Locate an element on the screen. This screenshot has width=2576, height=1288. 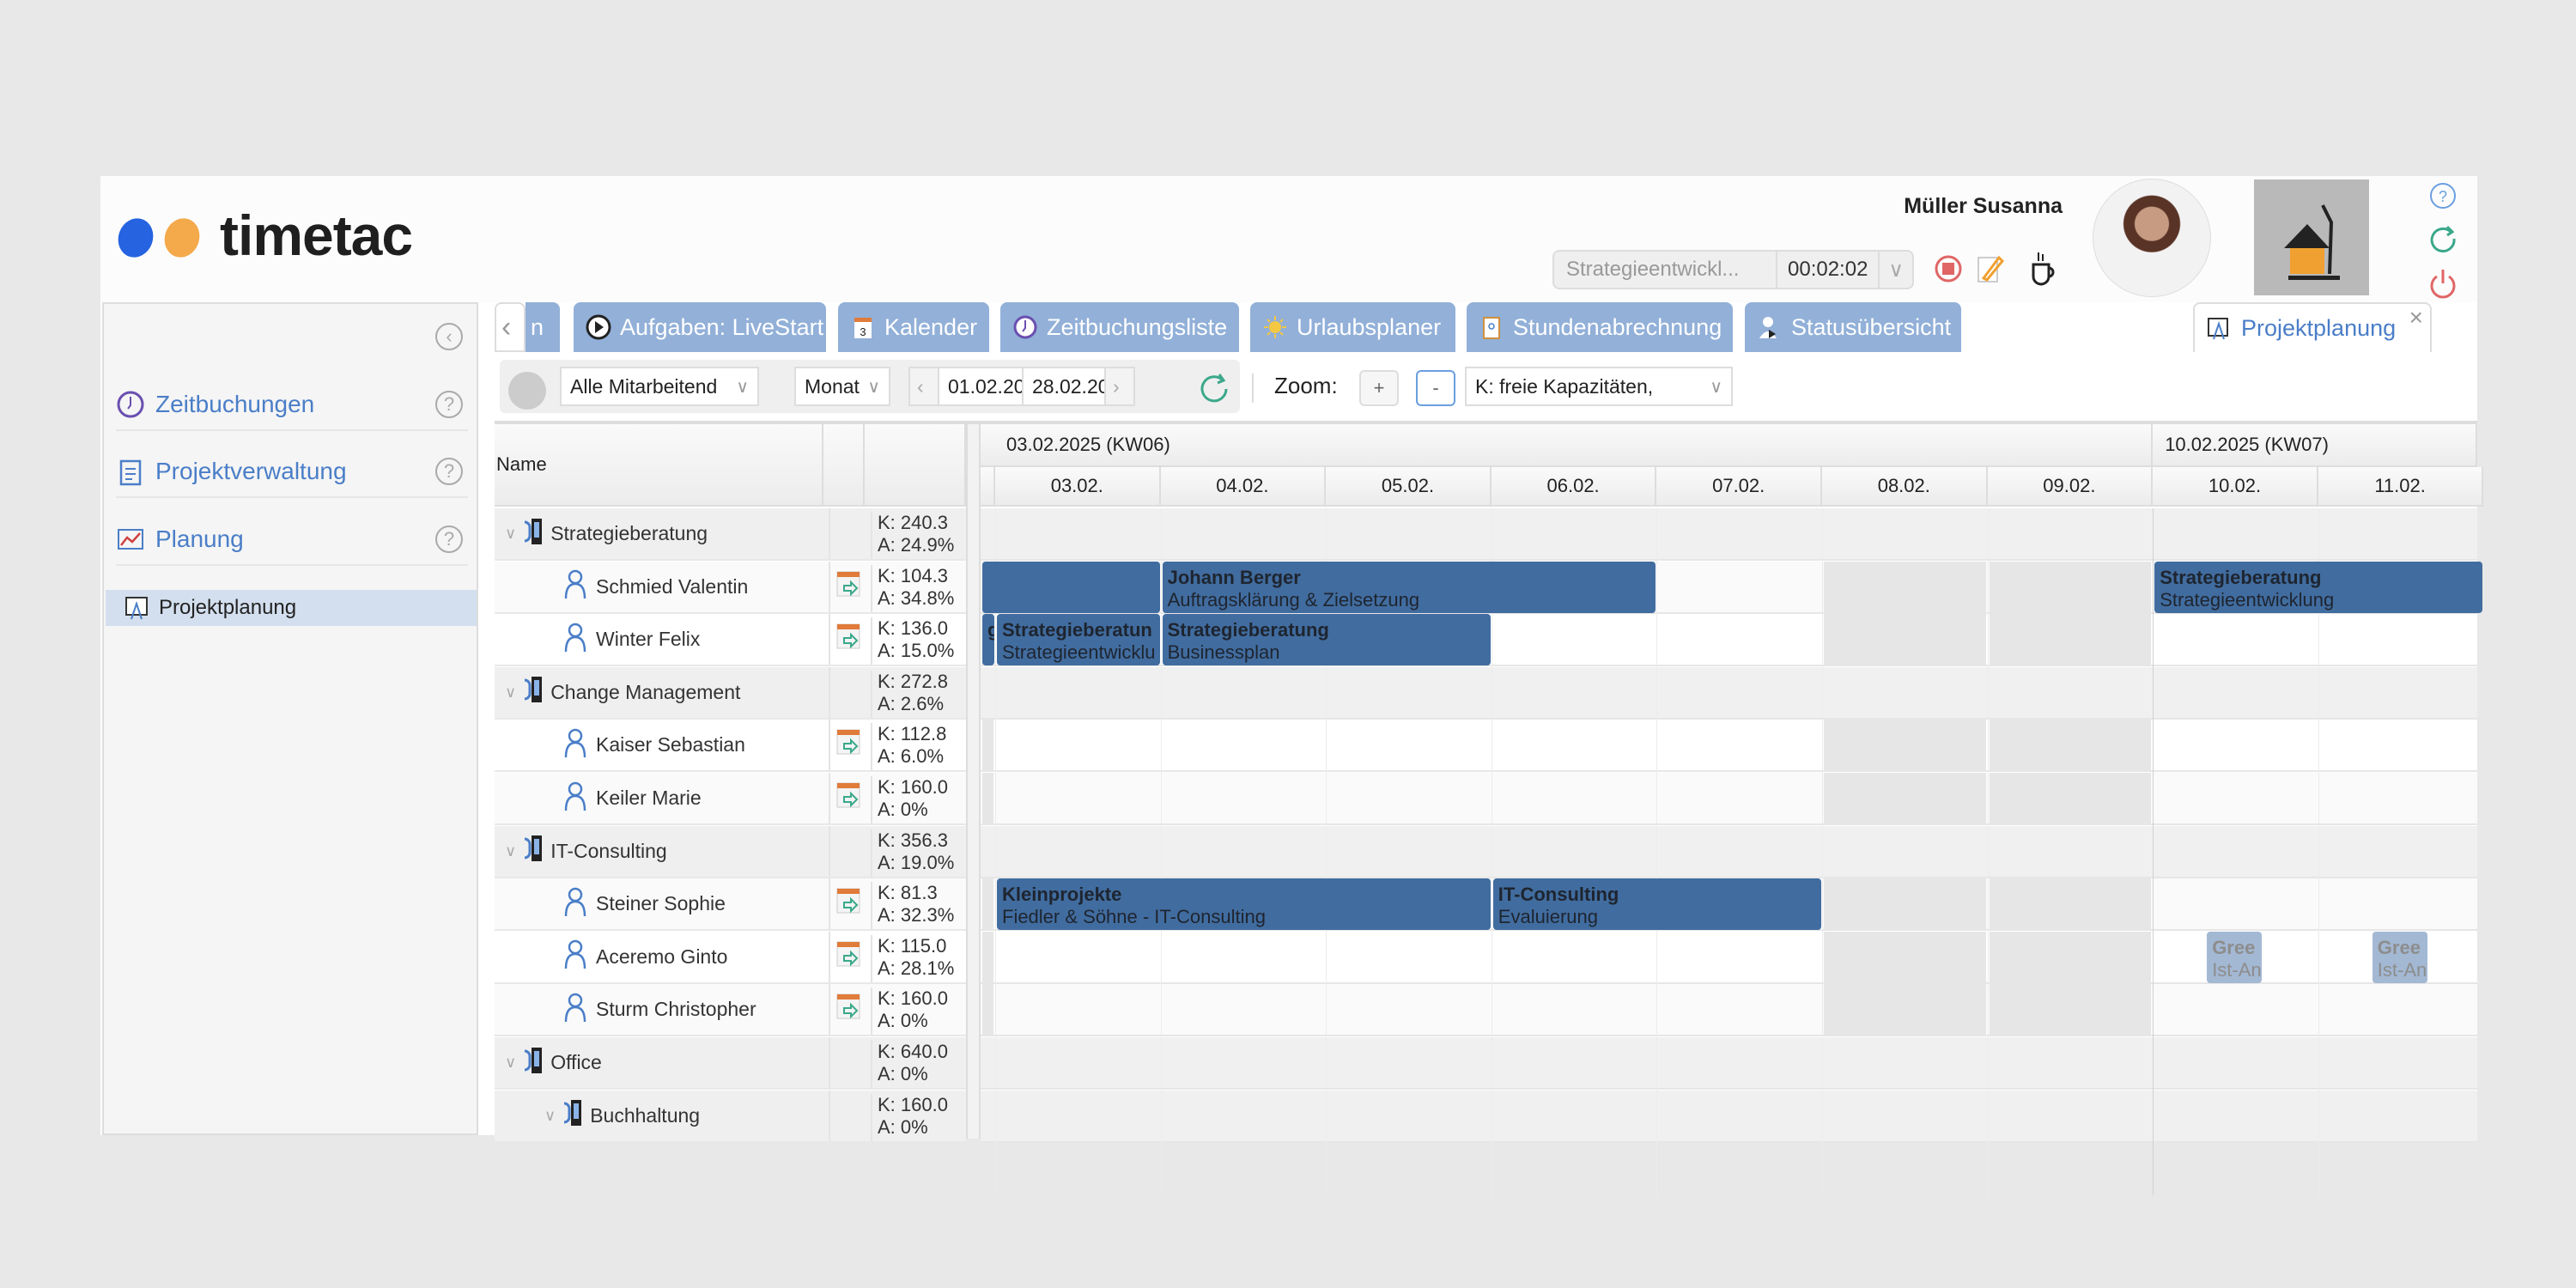
user-status-icon is located at coordinates (1768, 327).